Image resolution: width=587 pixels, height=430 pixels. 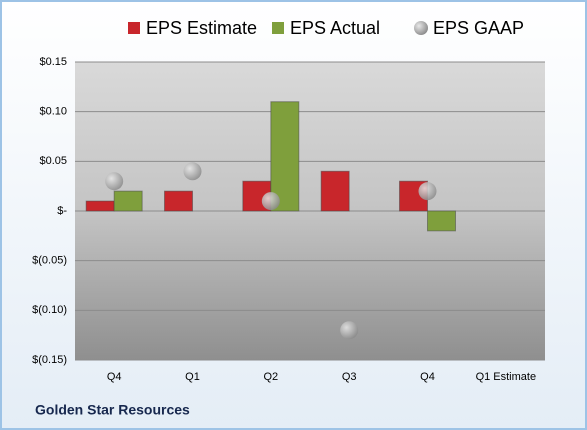 What do you see at coordinates (53, 161) in the screenshot?
I see `y-tick-label: $0.05` at bounding box center [53, 161].